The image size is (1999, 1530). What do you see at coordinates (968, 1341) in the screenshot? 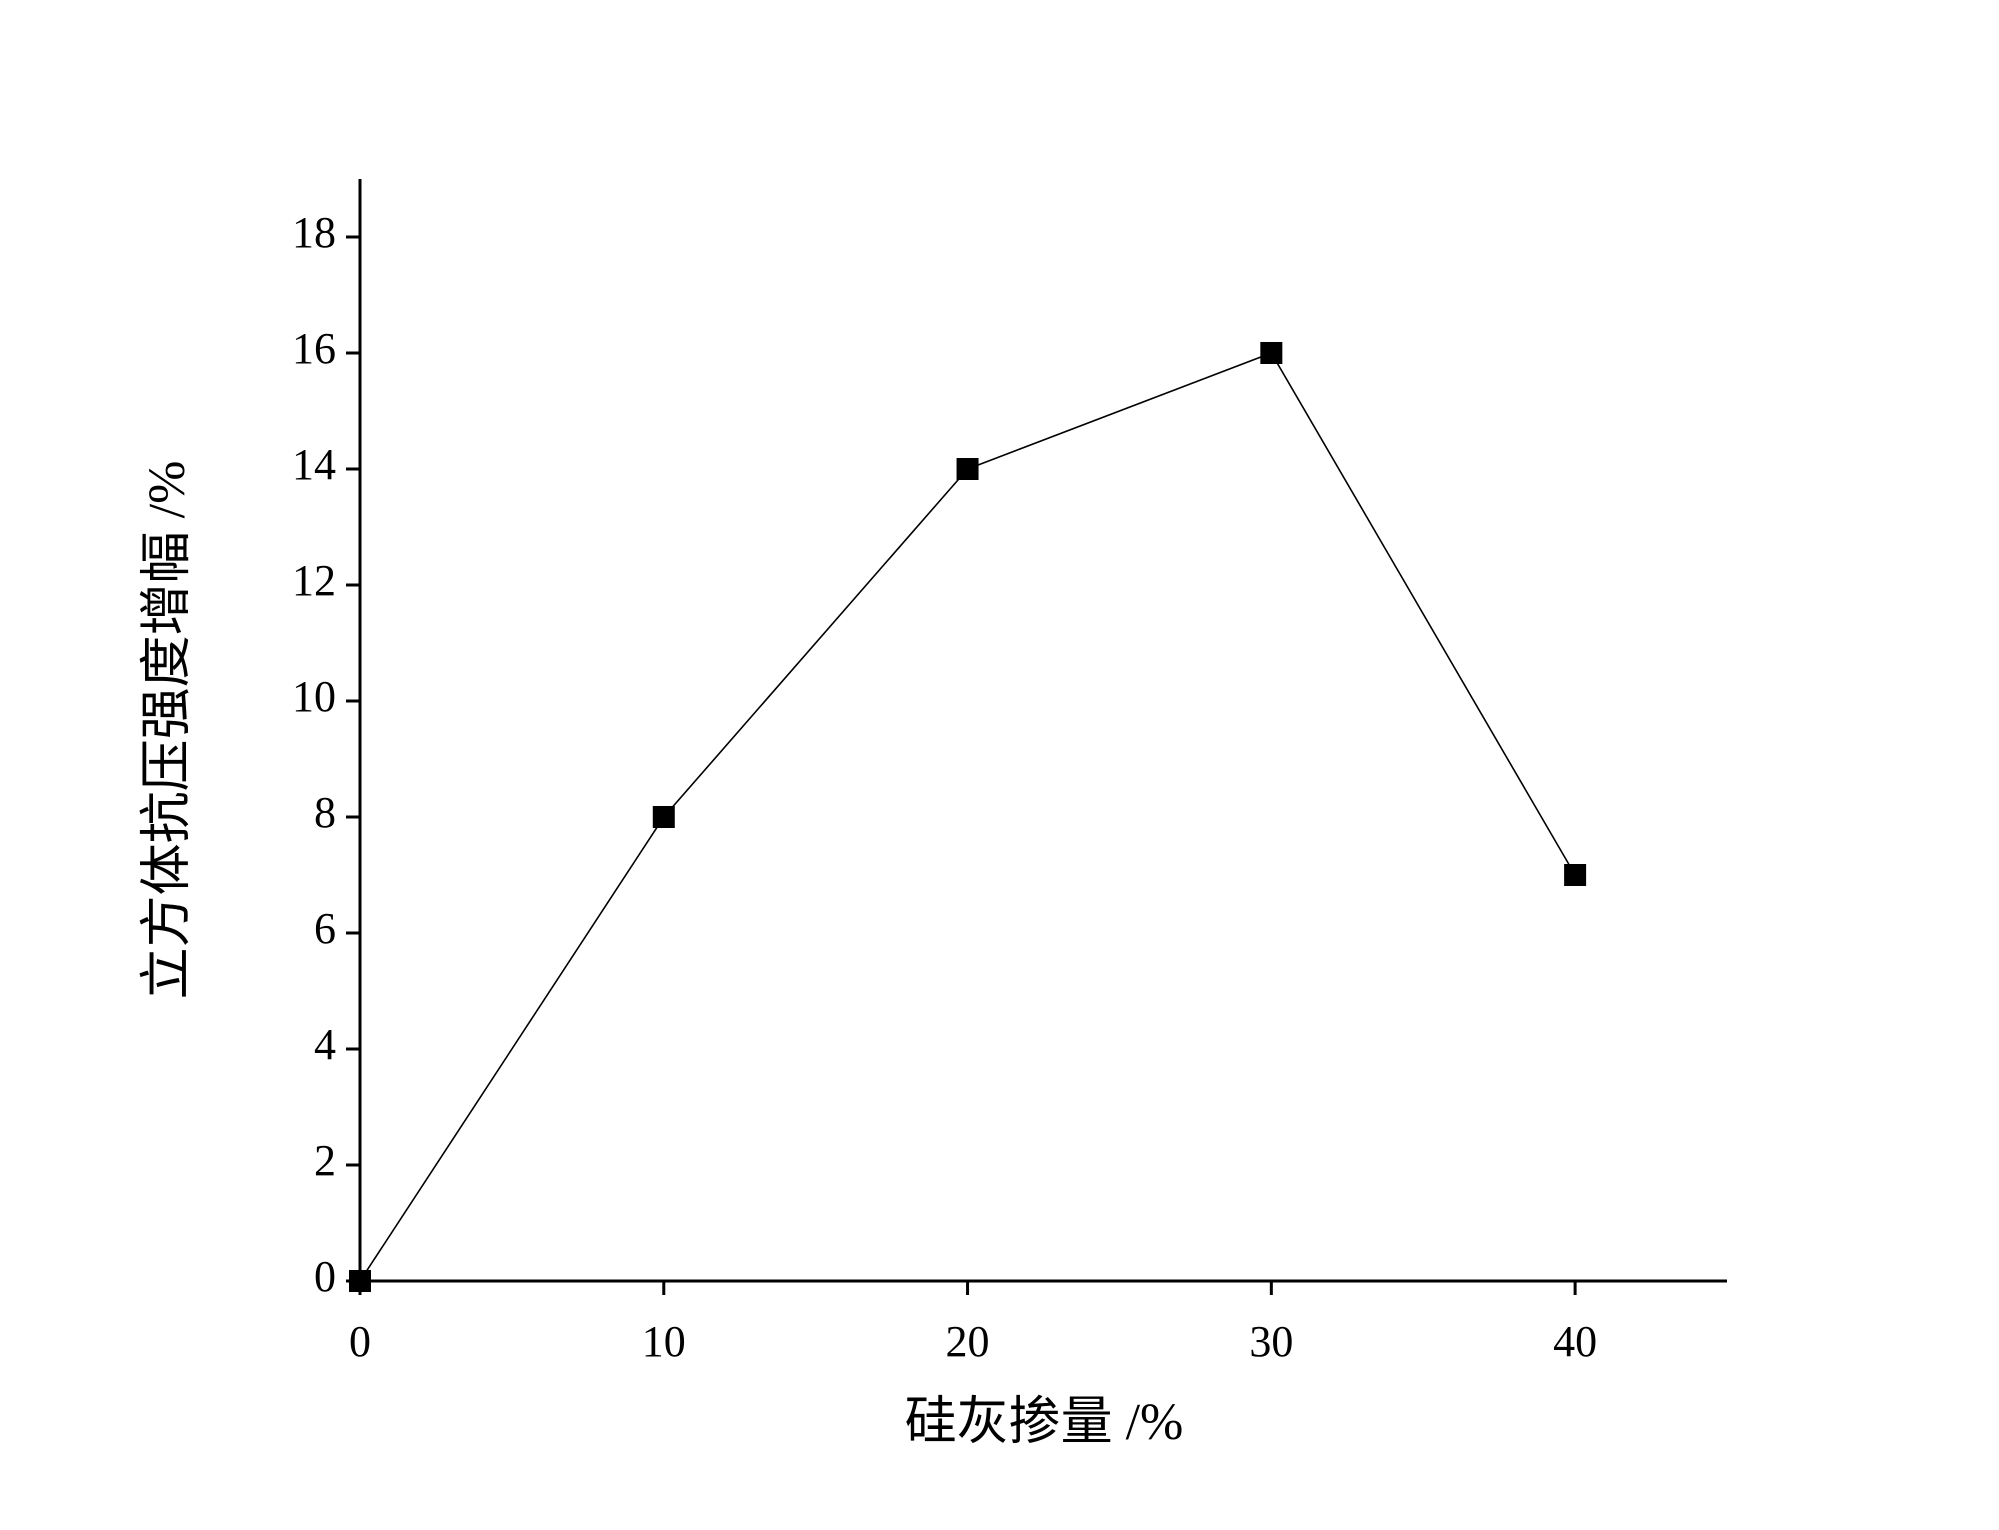
I see `x-tick-label: 20` at bounding box center [968, 1341].